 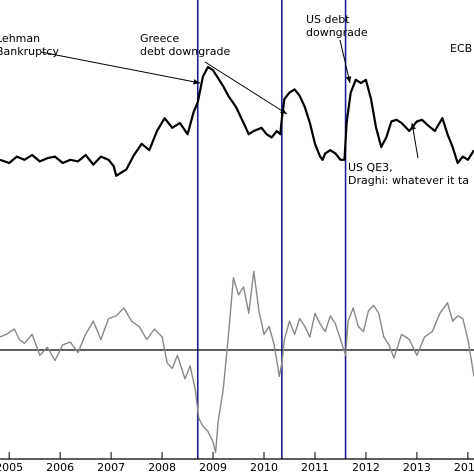 I want to click on x-tick-label-2013: 2013, so click(x=417, y=467).